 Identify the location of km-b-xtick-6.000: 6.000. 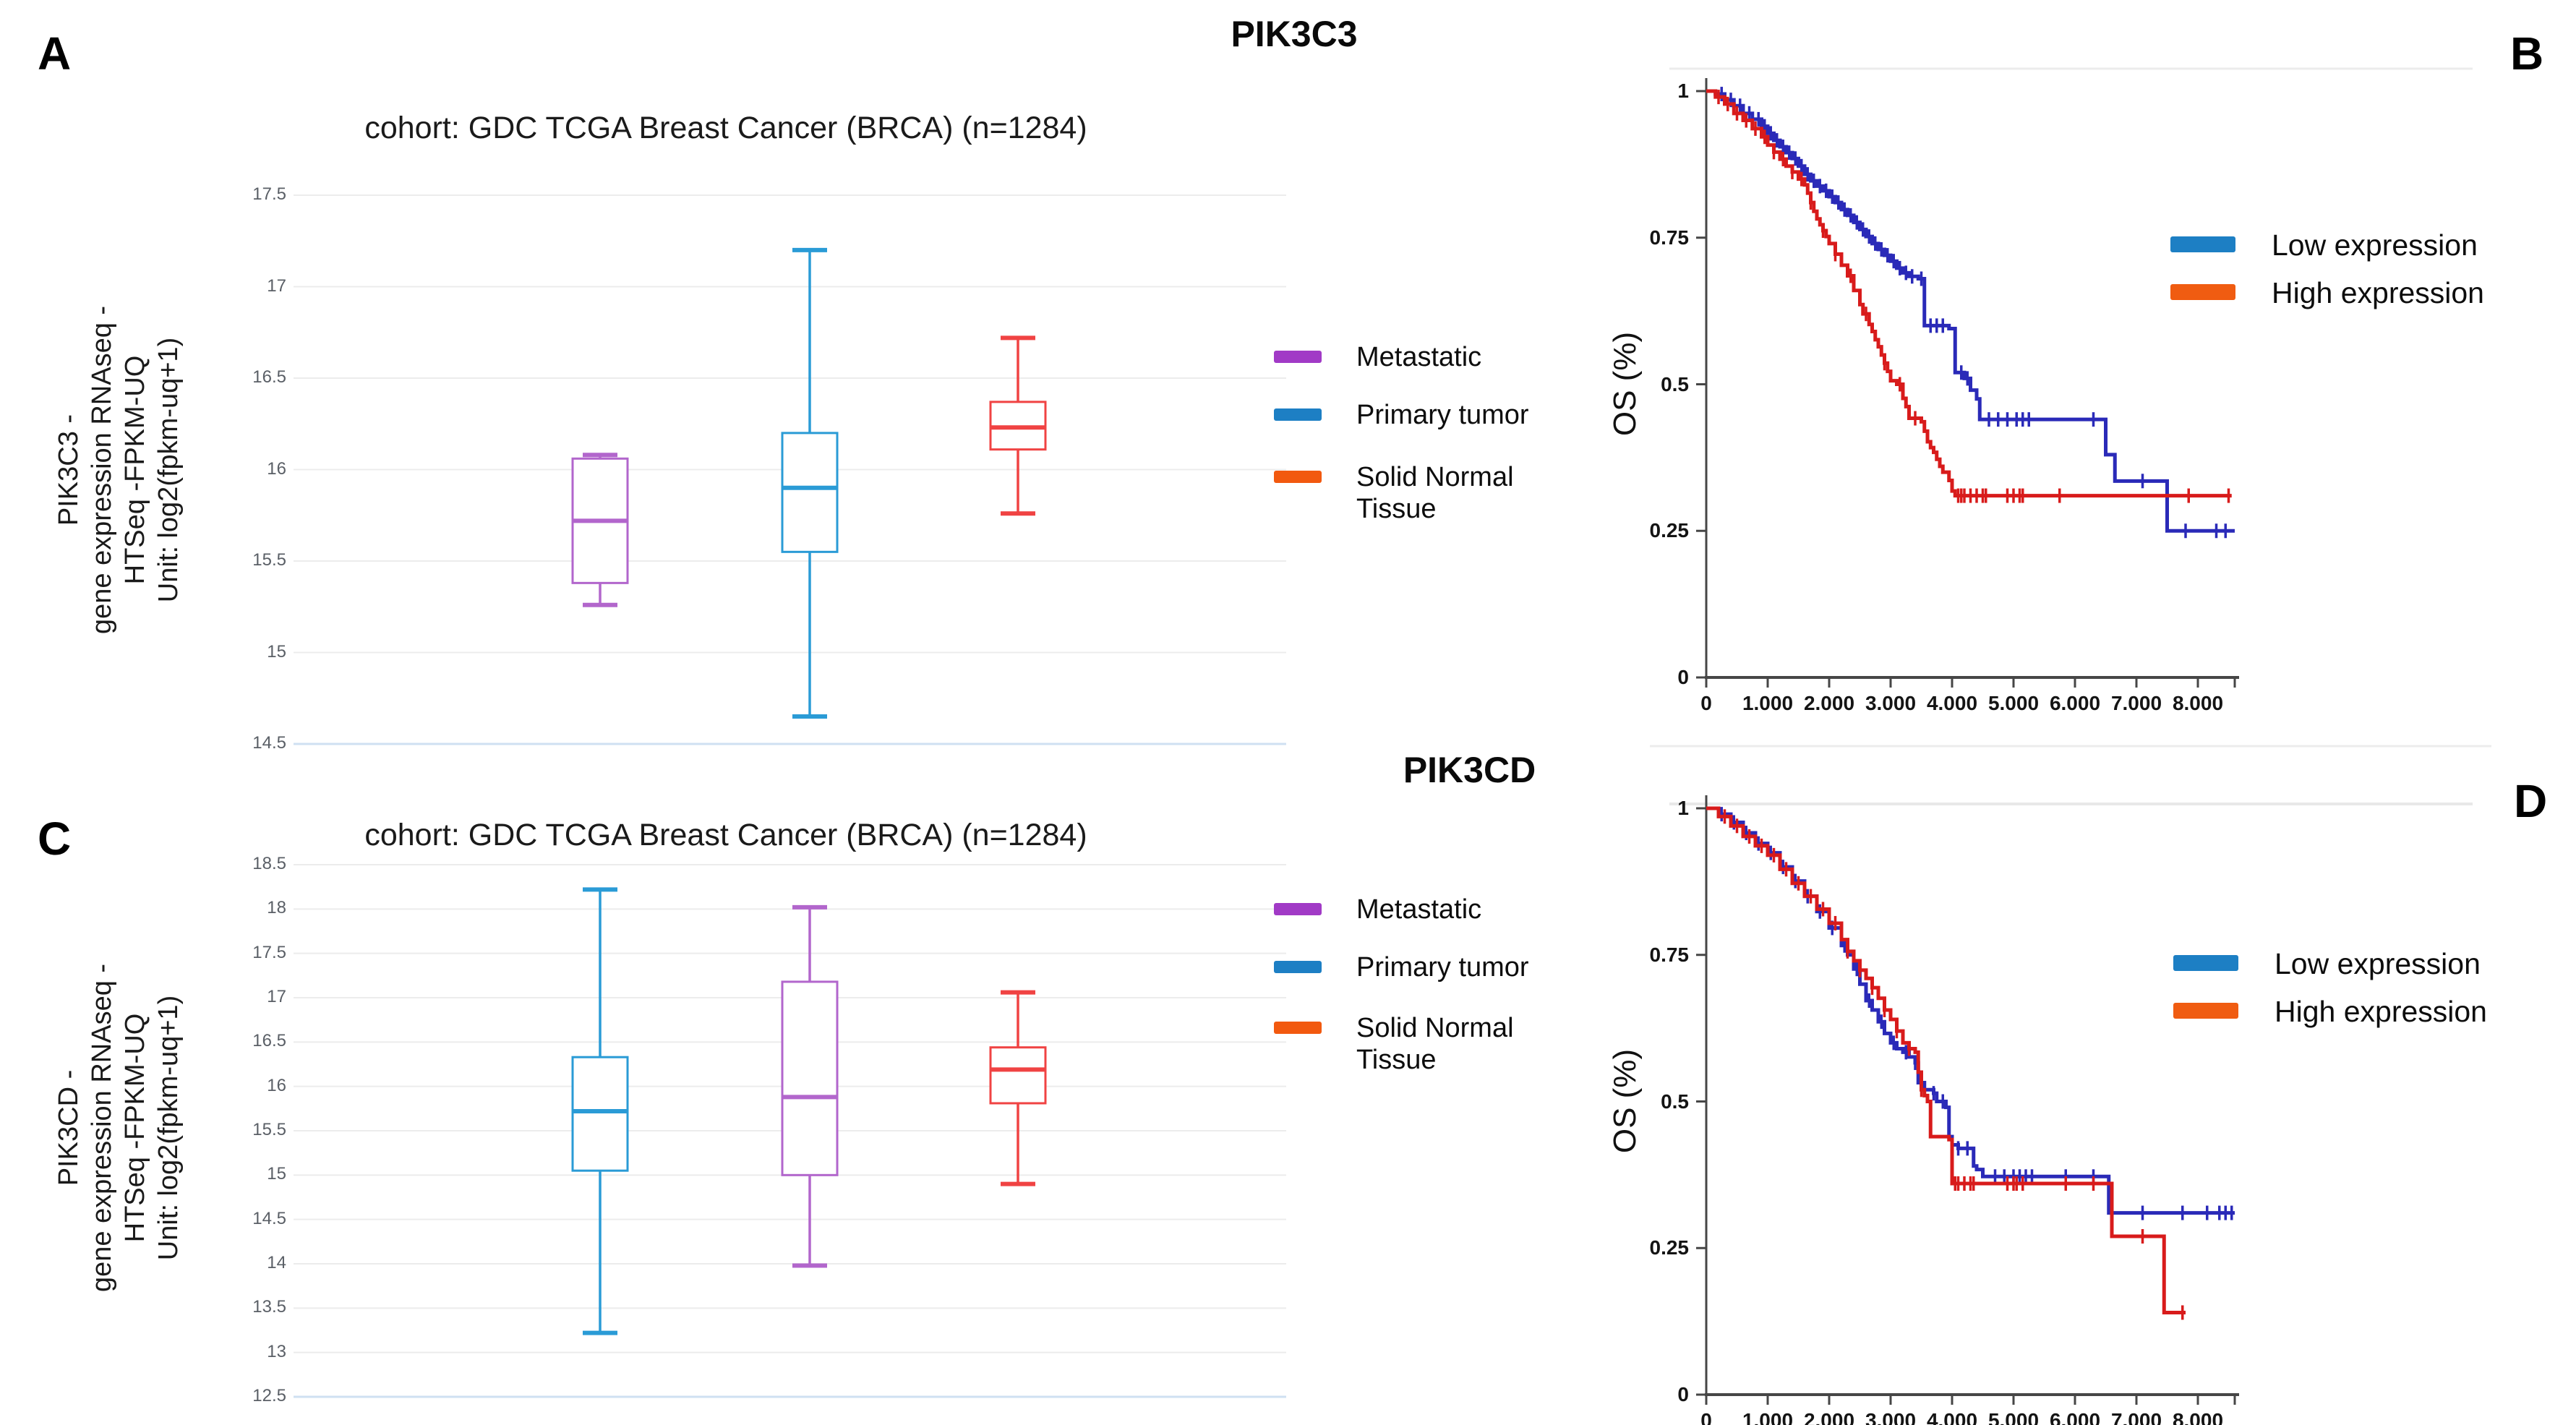
(2075, 703).